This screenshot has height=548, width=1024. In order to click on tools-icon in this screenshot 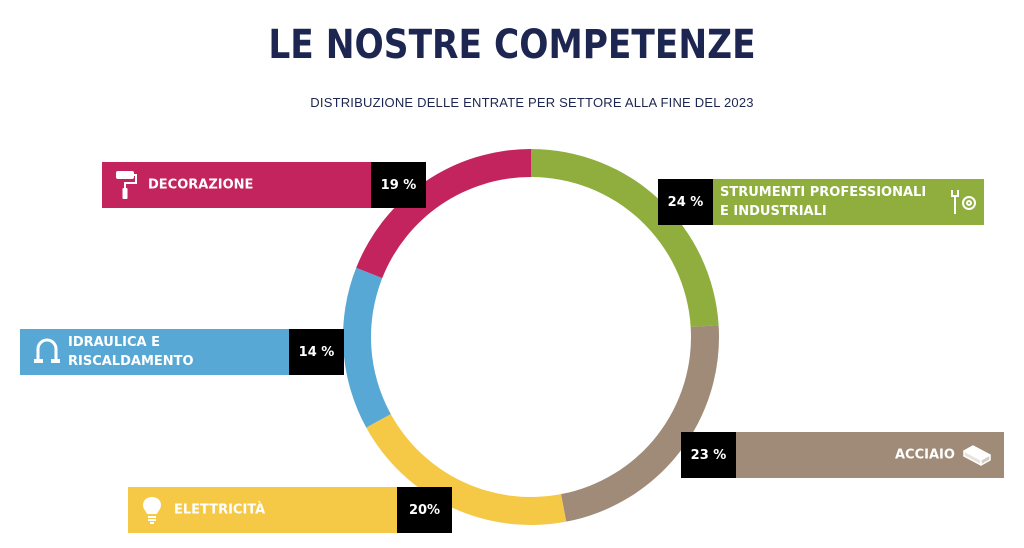, I will do `click(963, 202)`.